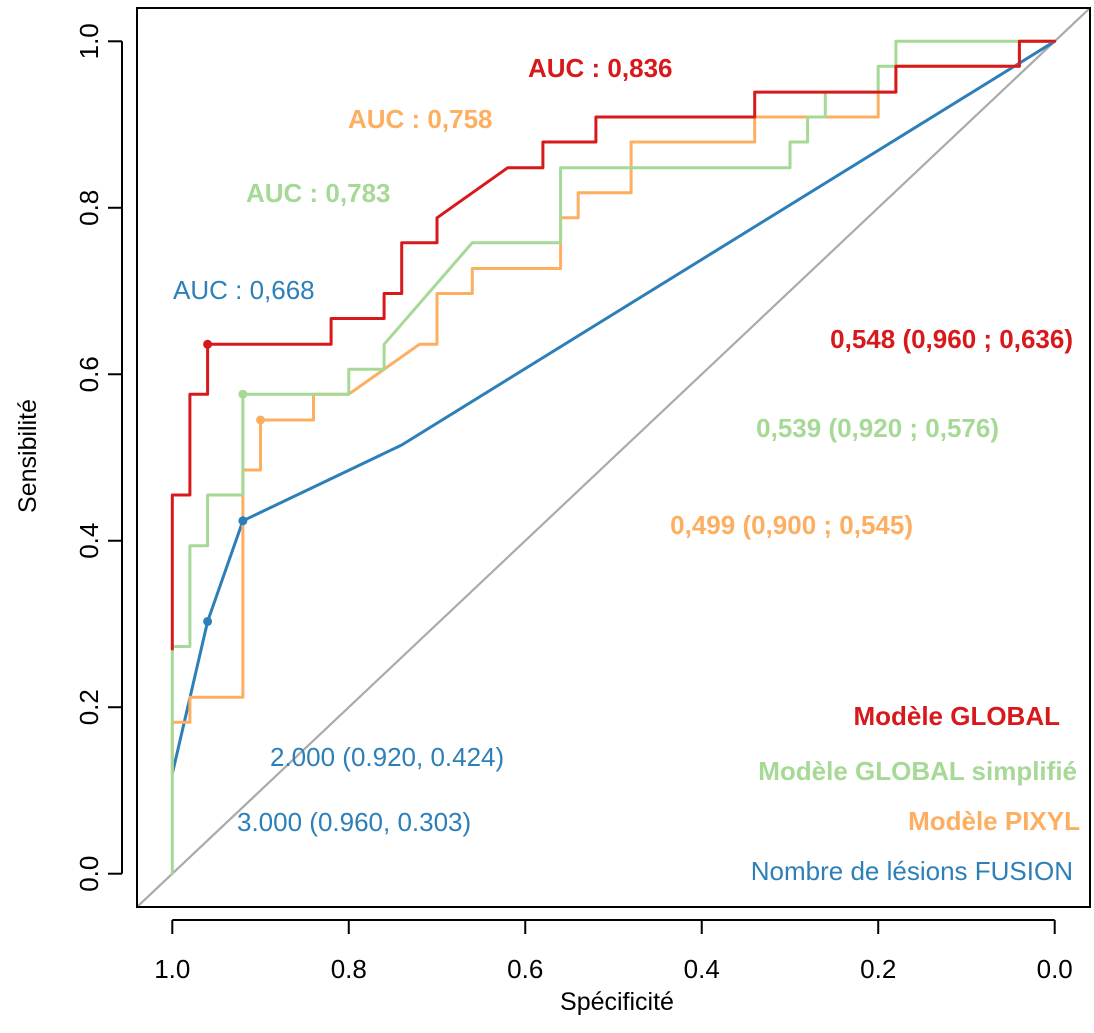 The width and height of the screenshot is (1094, 1033). What do you see at coordinates (613, 951) in the screenshot?
I see `x-axis: 1.0 0.8 0.6 0.4 0.2 0.0` at bounding box center [613, 951].